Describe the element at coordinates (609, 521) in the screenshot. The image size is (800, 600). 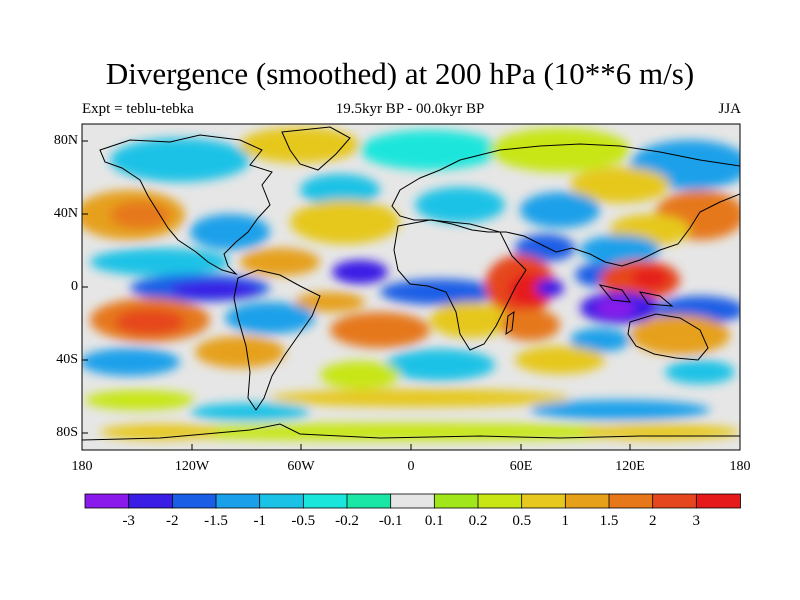
I see `colorbar-label: 1.5` at that location.